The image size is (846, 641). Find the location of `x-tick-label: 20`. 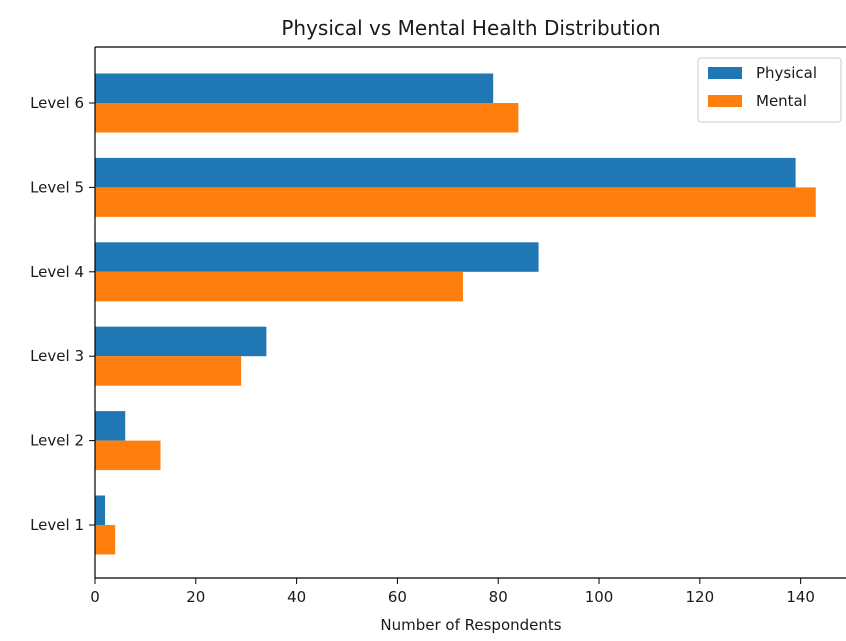

x-tick-label: 20 is located at coordinates (195, 597).